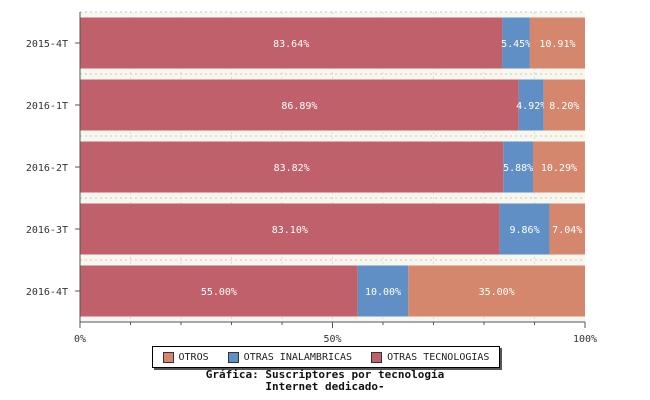 The image size is (650, 400). What do you see at coordinates (47, 106) in the screenshot?
I see `y-tick-label: 2016-1T` at bounding box center [47, 106].